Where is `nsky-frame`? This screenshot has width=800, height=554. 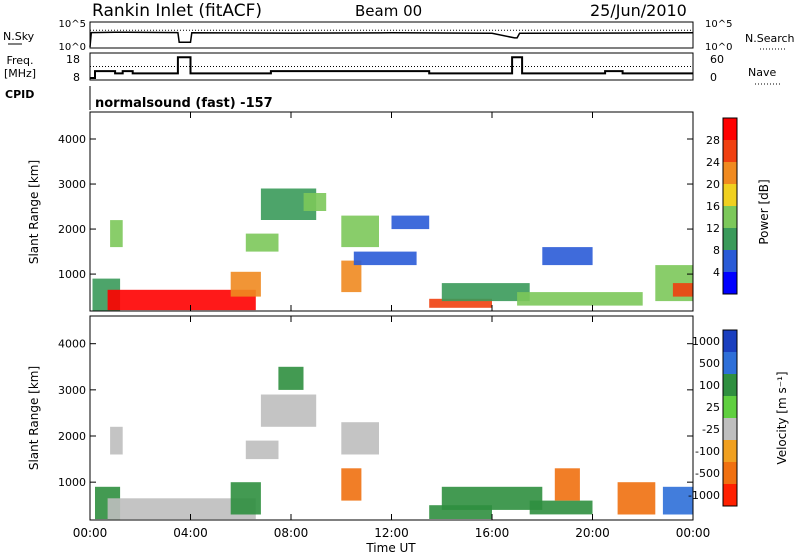 nsky-frame is located at coordinates (391, 35).